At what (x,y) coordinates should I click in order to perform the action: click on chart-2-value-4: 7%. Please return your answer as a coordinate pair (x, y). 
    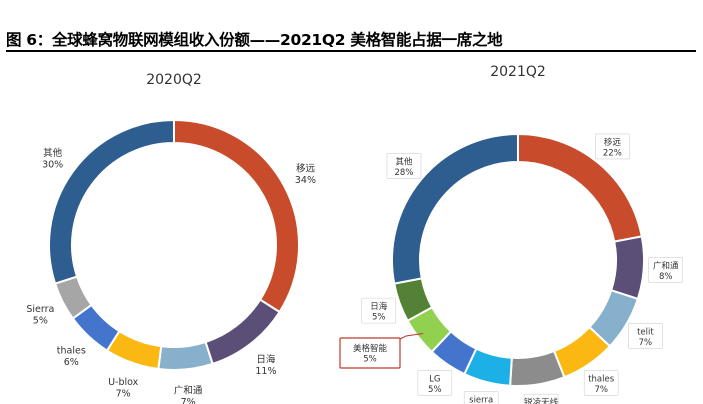
    Looking at the image, I should click on (601, 390).